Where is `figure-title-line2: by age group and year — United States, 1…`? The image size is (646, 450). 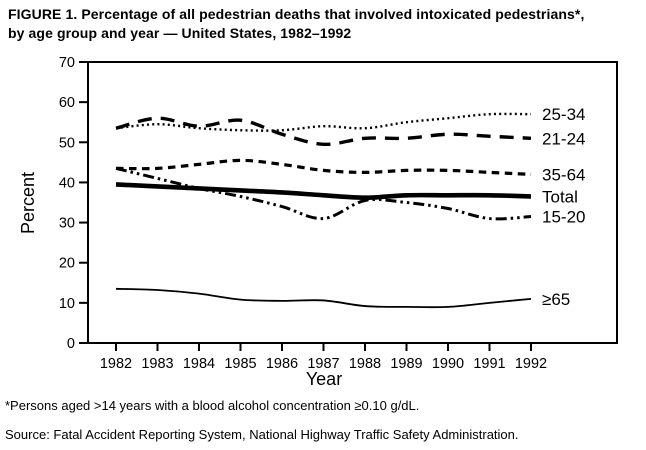
figure-title-line2: by age group and year — United States, 1… is located at coordinates (180, 32).